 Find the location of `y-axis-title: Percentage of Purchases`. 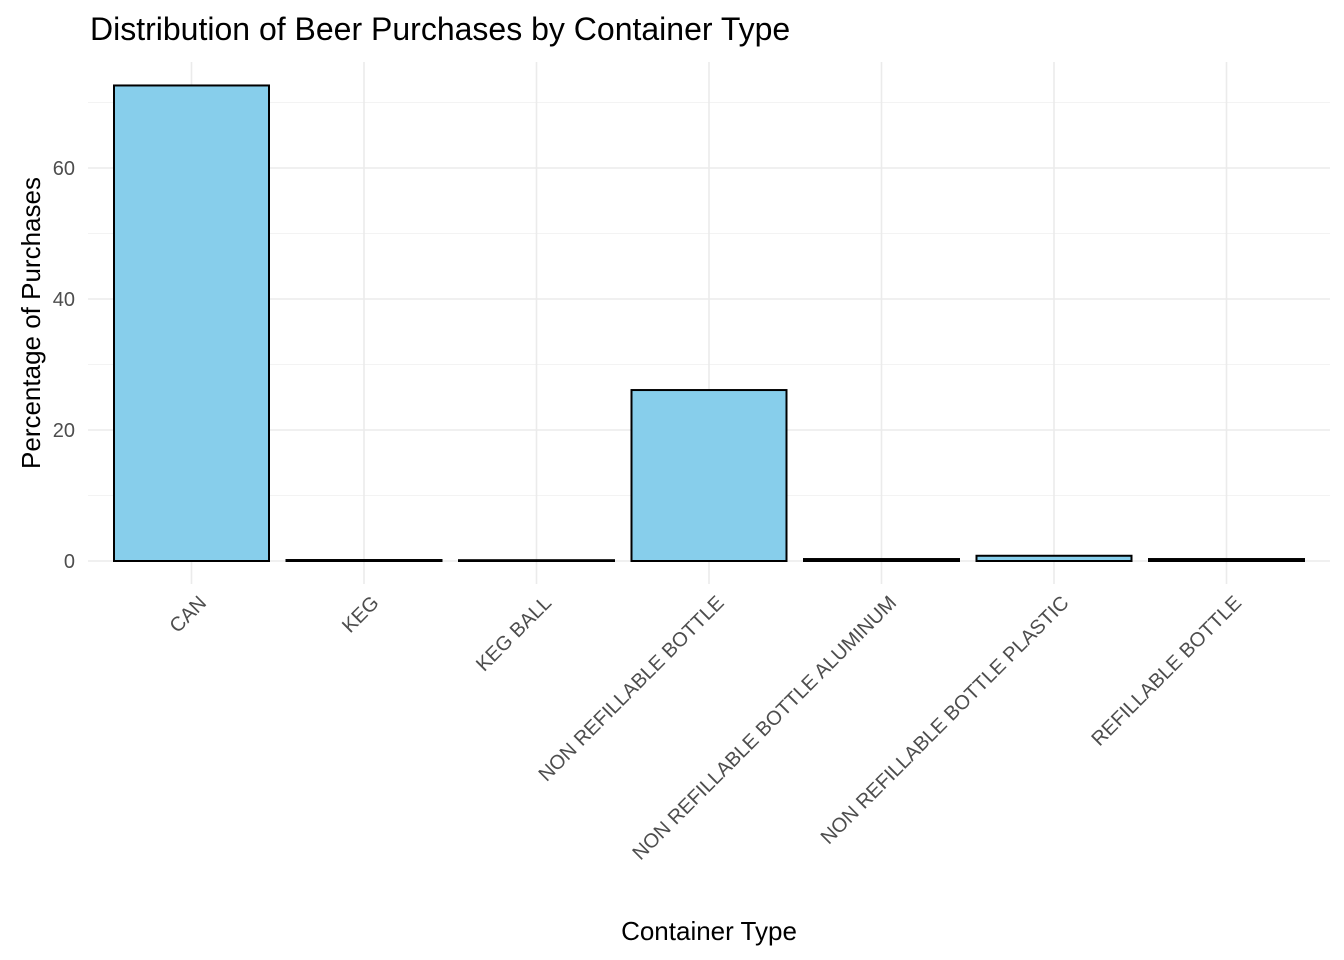

y-axis-title: Percentage of Purchases is located at coordinates (31, 323).